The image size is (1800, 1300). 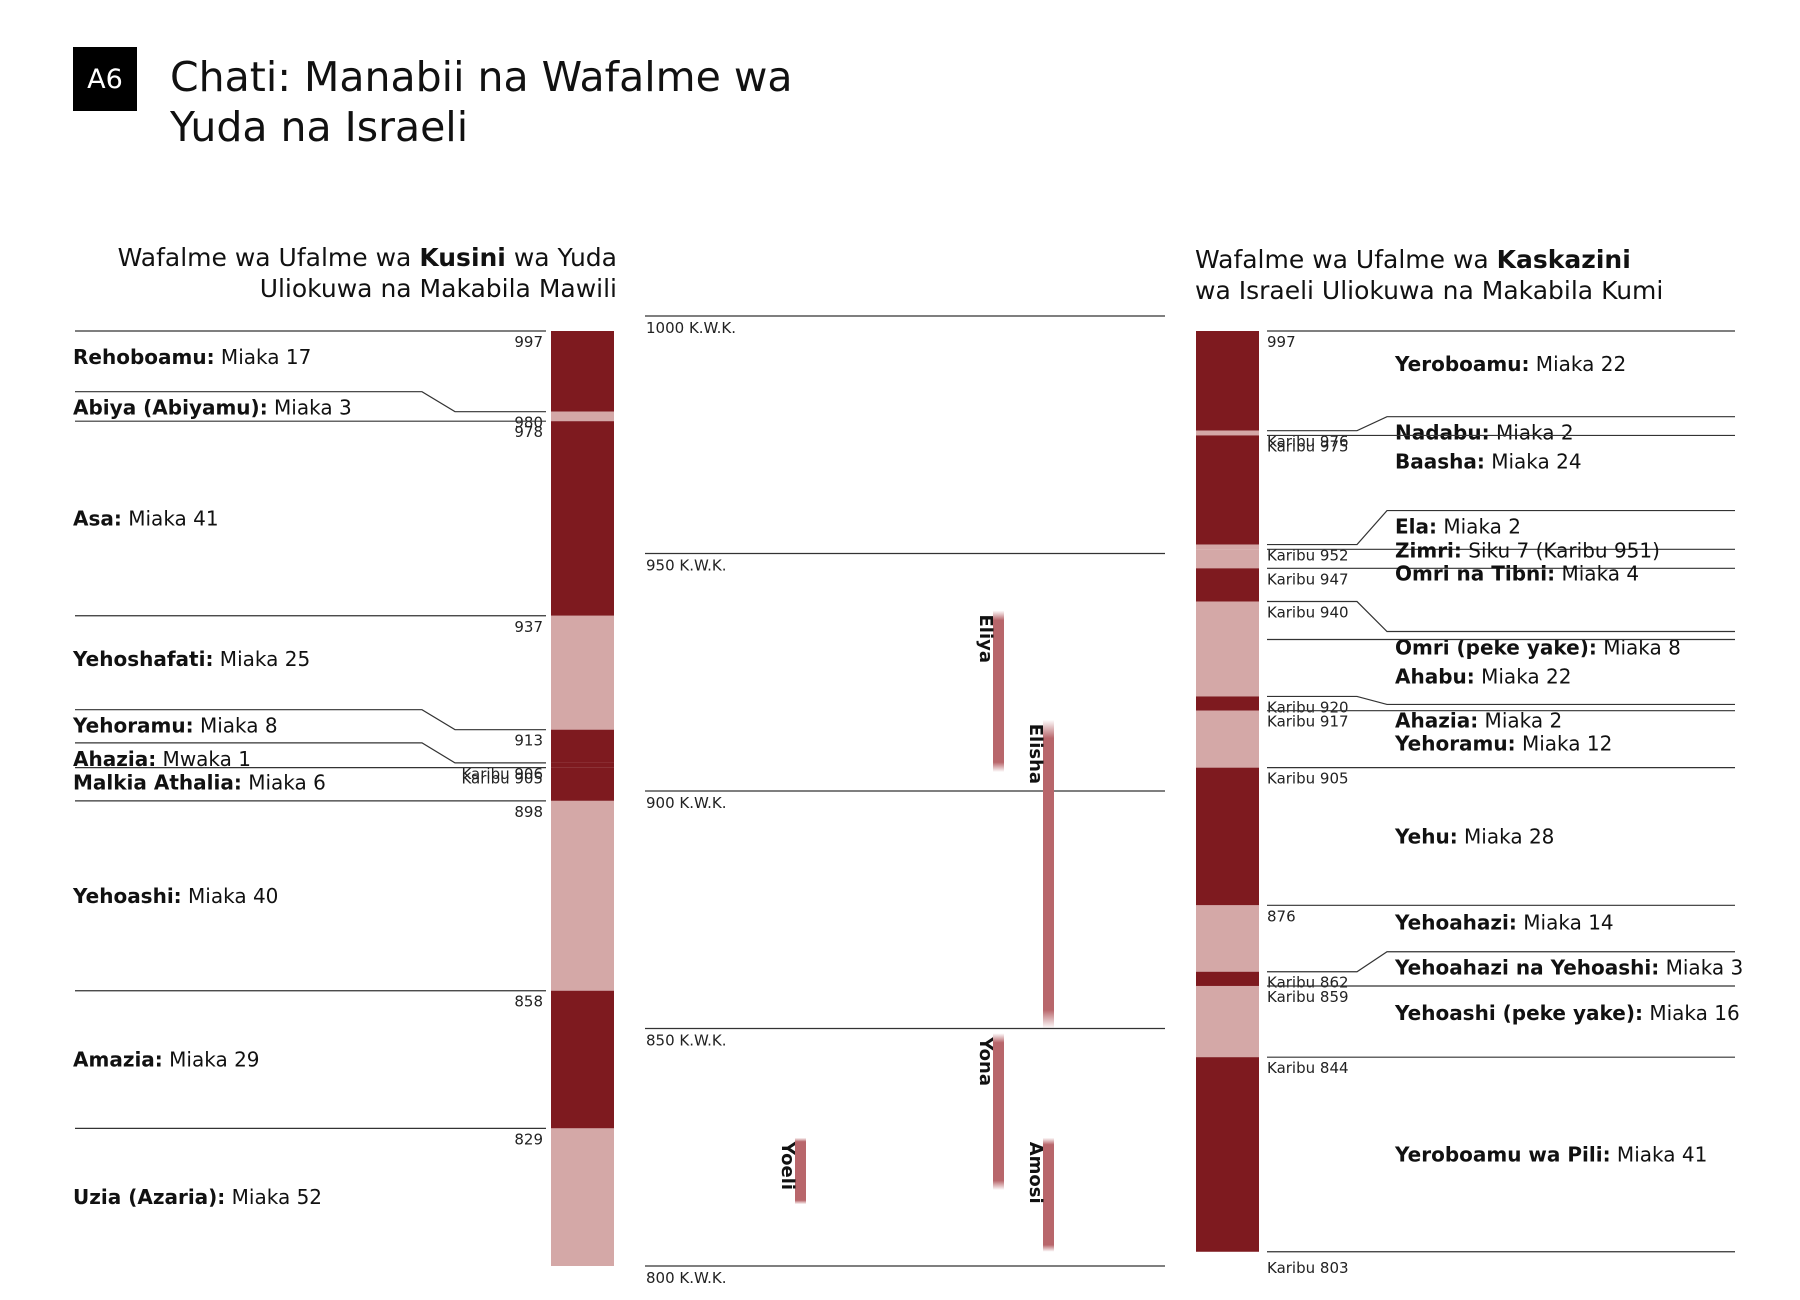 What do you see at coordinates (1440, 461) in the screenshot?
I see `king-name: Baasha:` at bounding box center [1440, 461].